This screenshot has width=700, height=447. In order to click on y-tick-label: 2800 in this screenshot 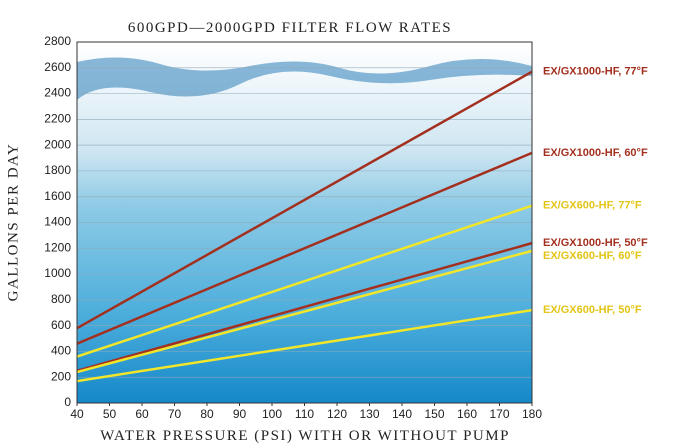, I will do `click(57, 41)`.